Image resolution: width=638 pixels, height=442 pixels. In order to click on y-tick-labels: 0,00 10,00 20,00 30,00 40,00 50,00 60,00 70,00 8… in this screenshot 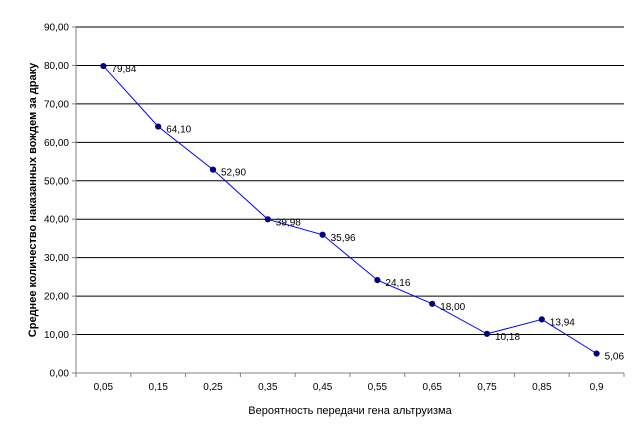, I will do `click(56, 201)`.